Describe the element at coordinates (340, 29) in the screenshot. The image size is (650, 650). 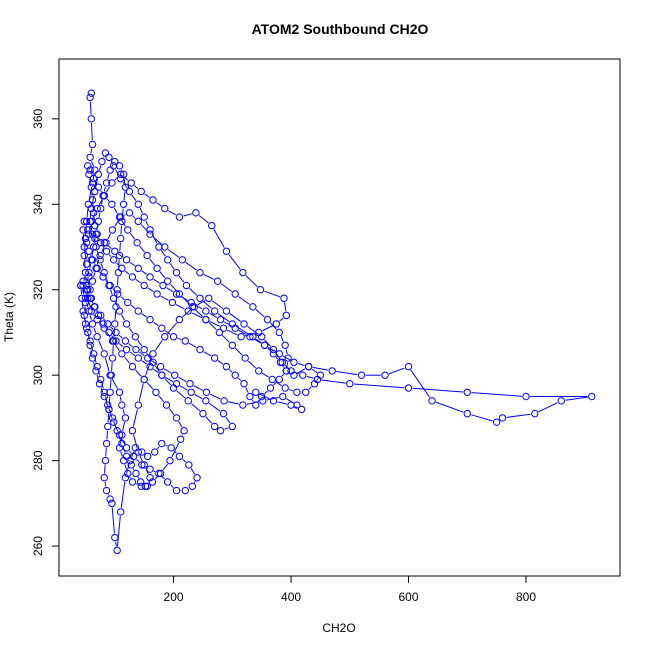
I see `chart-title: ATOM2 Southbound CH2O` at that location.